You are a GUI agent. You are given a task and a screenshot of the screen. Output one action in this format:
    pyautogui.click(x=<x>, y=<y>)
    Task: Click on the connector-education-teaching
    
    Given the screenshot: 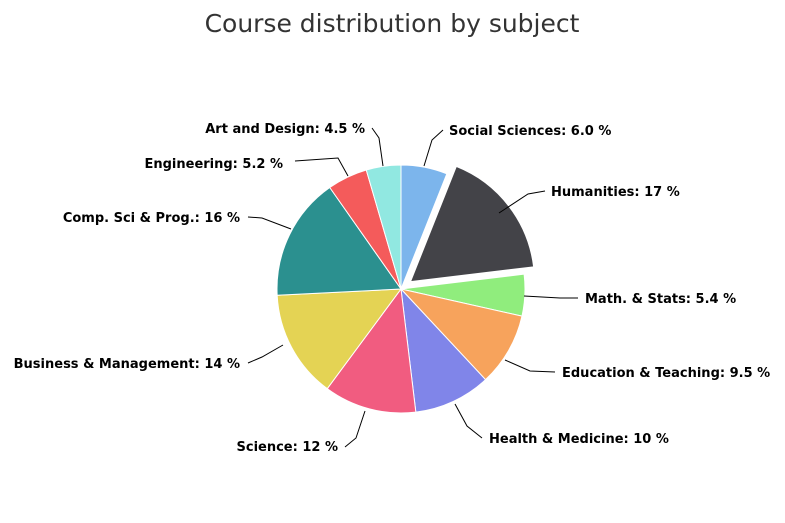 What is the action you would take?
    pyautogui.click(x=530, y=366)
    